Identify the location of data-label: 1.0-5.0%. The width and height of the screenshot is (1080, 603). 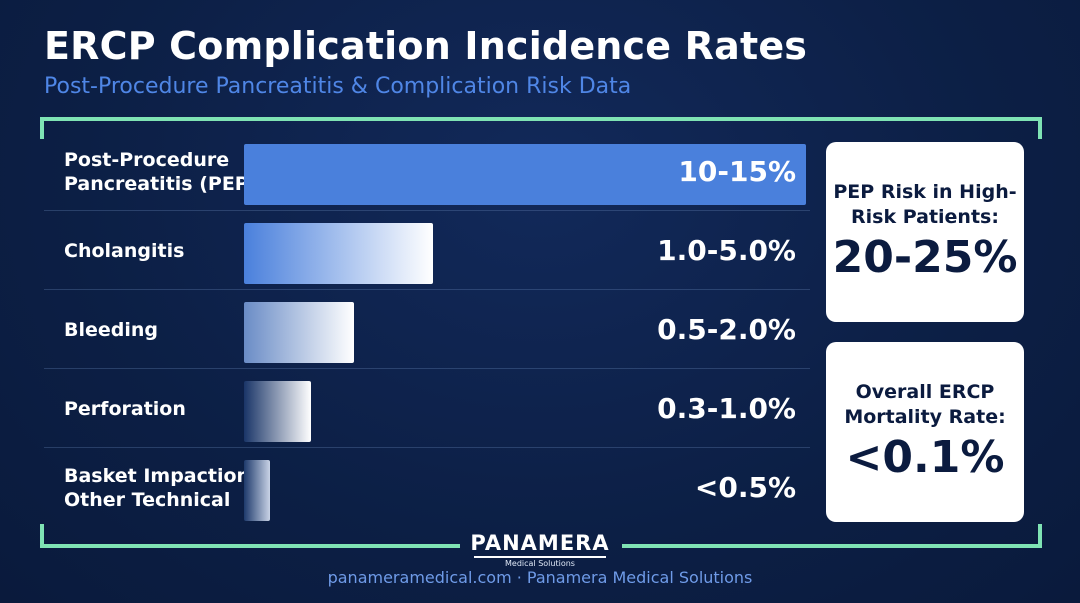
(726, 250).